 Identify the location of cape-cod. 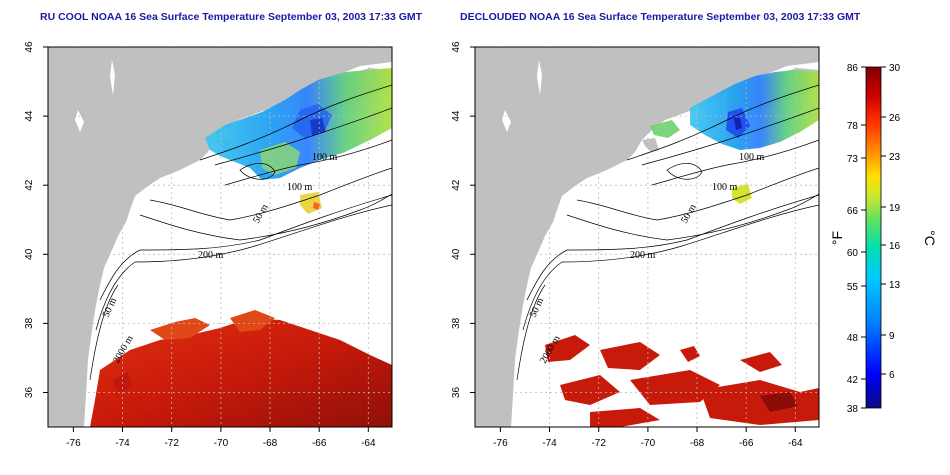
(650, 145).